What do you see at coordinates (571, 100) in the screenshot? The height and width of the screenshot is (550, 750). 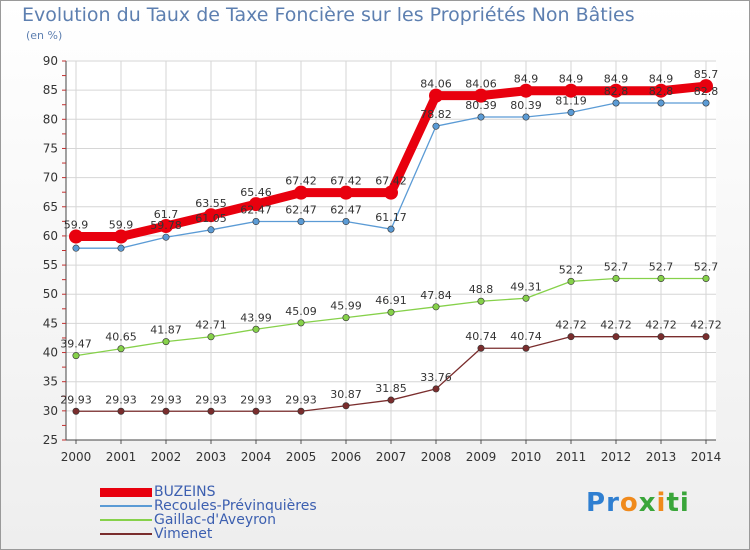 I see `data-label: 81.19` at bounding box center [571, 100].